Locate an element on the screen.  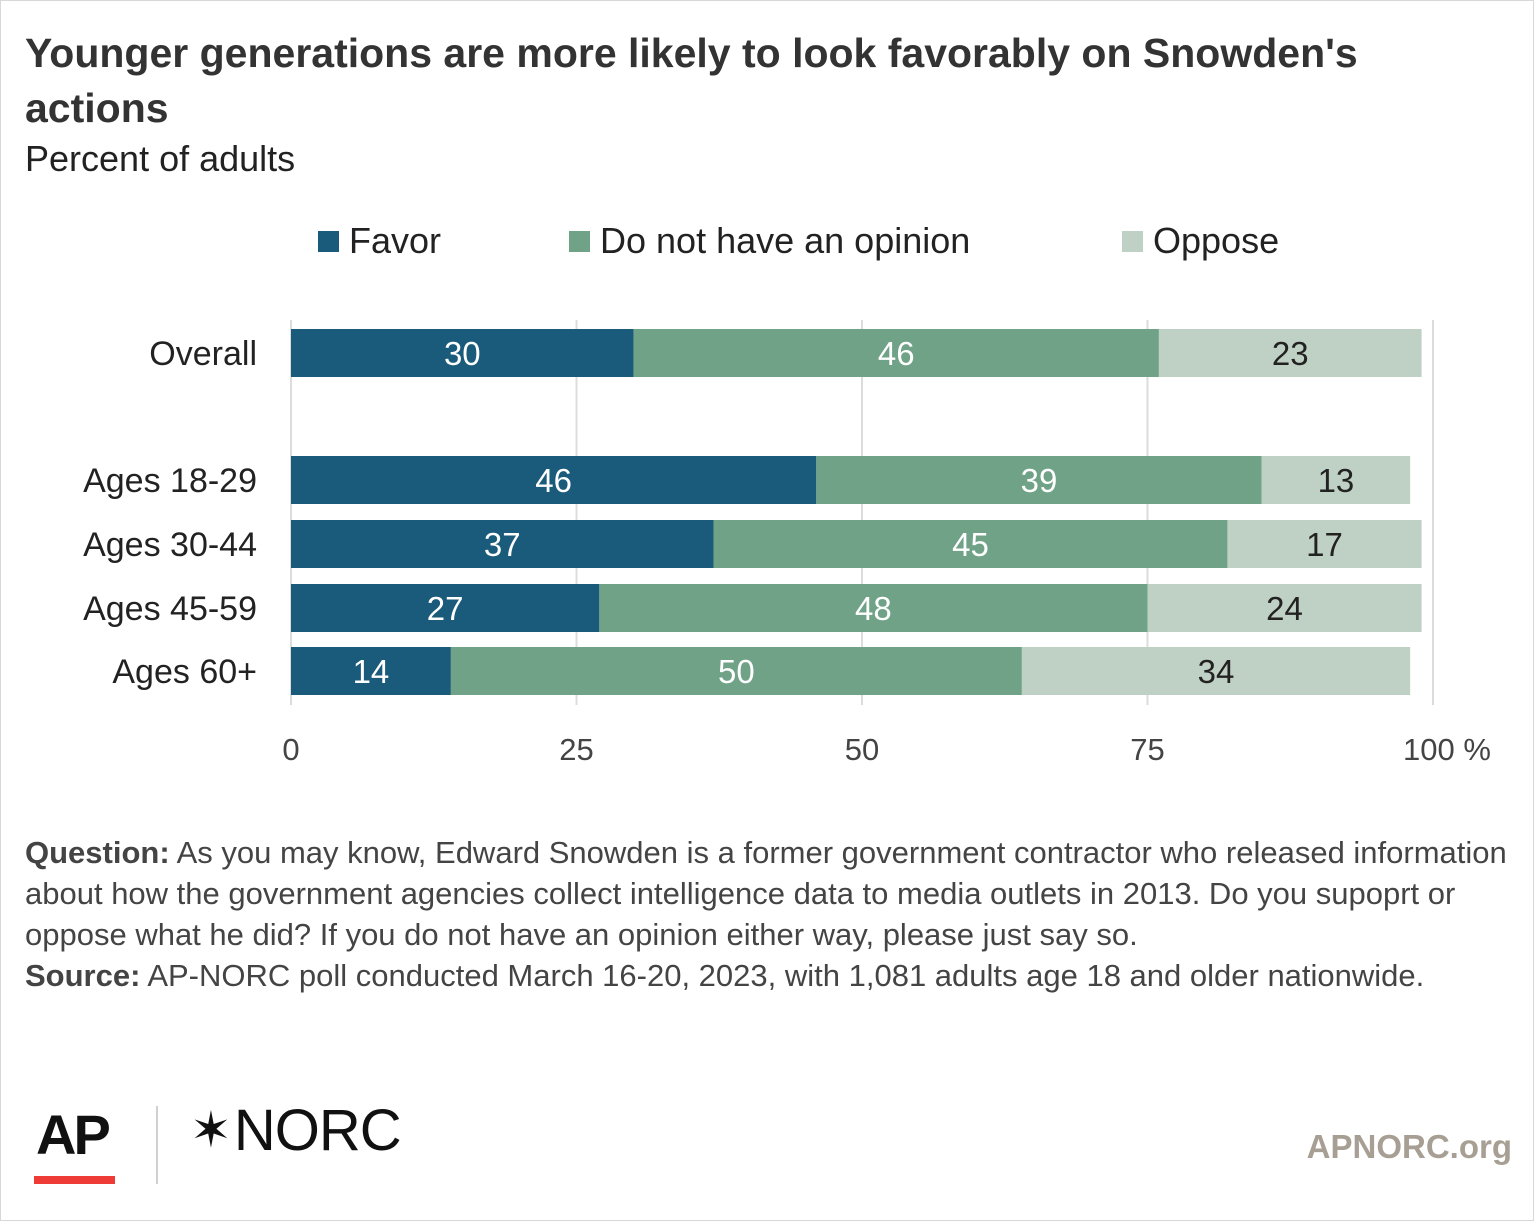
legend-swatch-oppose is located at coordinates (1132, 241).